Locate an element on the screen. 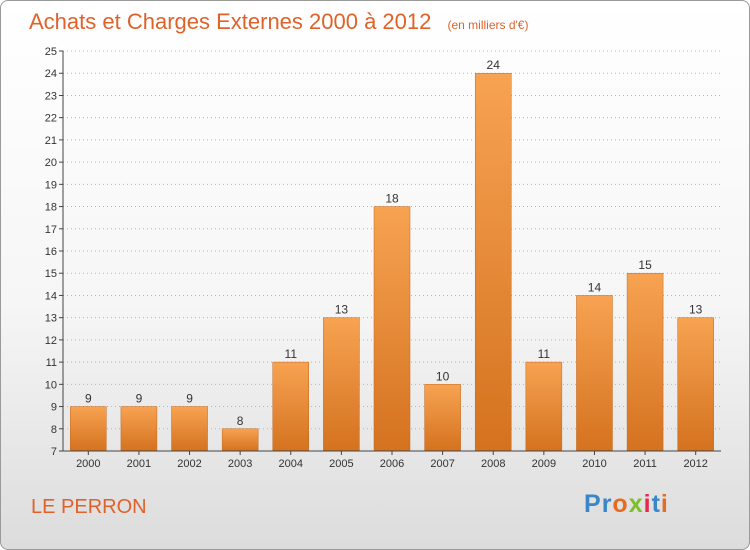 Image resolution: width=750 pixels, height=550 pixels. bar-2012 is located at coordinates (695, 384).